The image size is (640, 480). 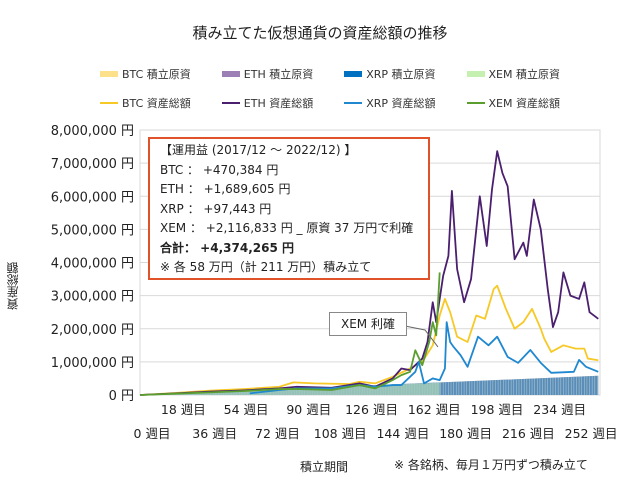 What do you see at coordinates (92, 131) in the screenshot?
I see `y-tick-label: 8,000,000 円` at bounding box center [92, 131].